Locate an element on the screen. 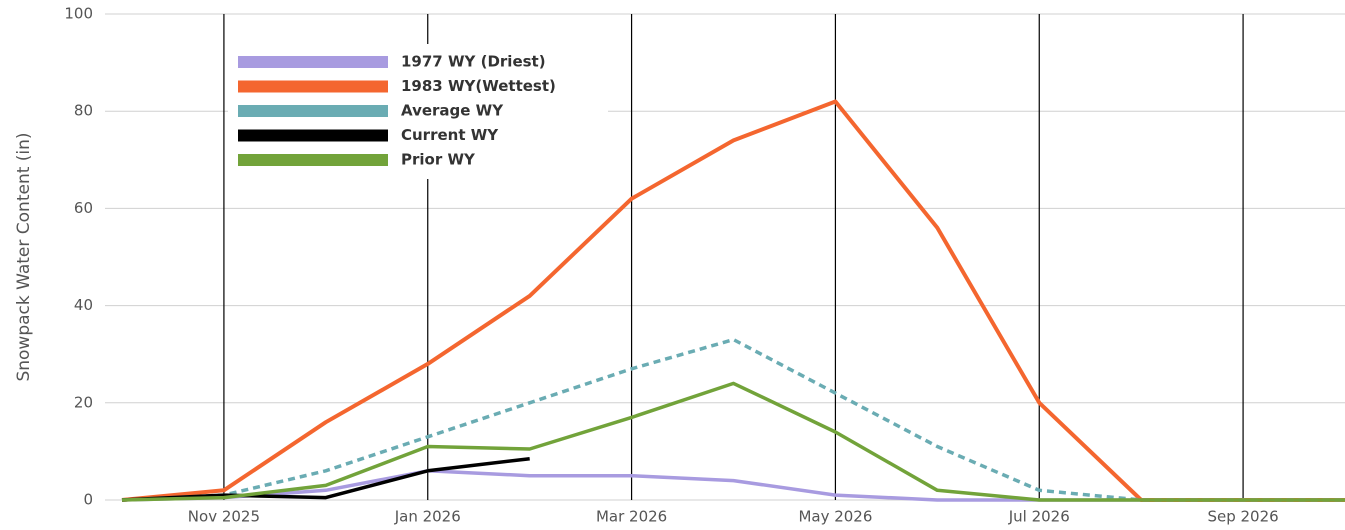 The width and height of the screenshot is (1345, 530). x-tick-label: Jul 2026 is located at coordinates (1039, 517).